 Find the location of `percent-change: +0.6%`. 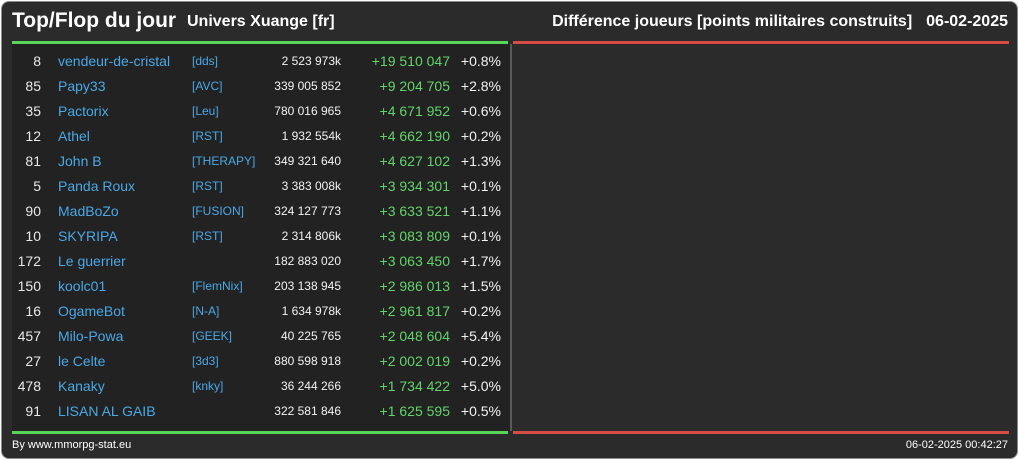

percent-change: +0.6% is located at coordinates (480, 111).